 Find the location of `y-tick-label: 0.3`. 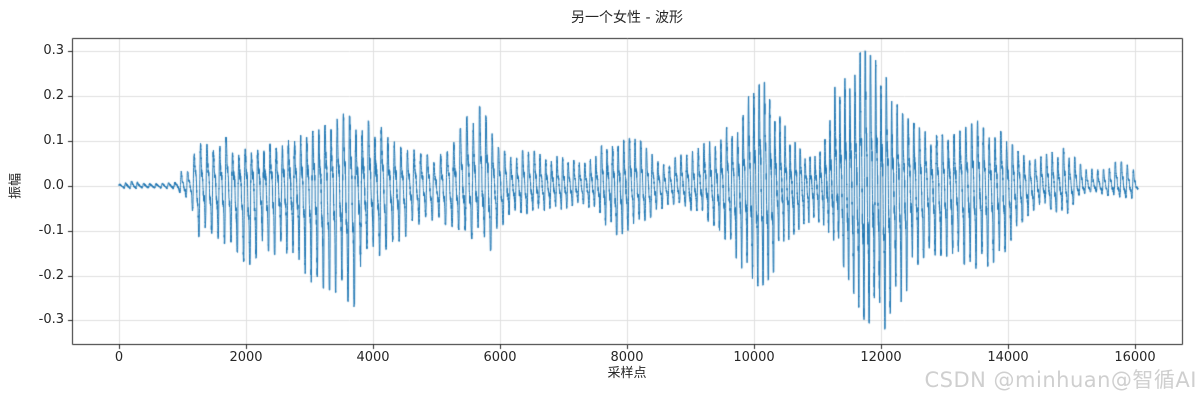

y-tick-label: 0.3 is located at coordinates (53, 51).